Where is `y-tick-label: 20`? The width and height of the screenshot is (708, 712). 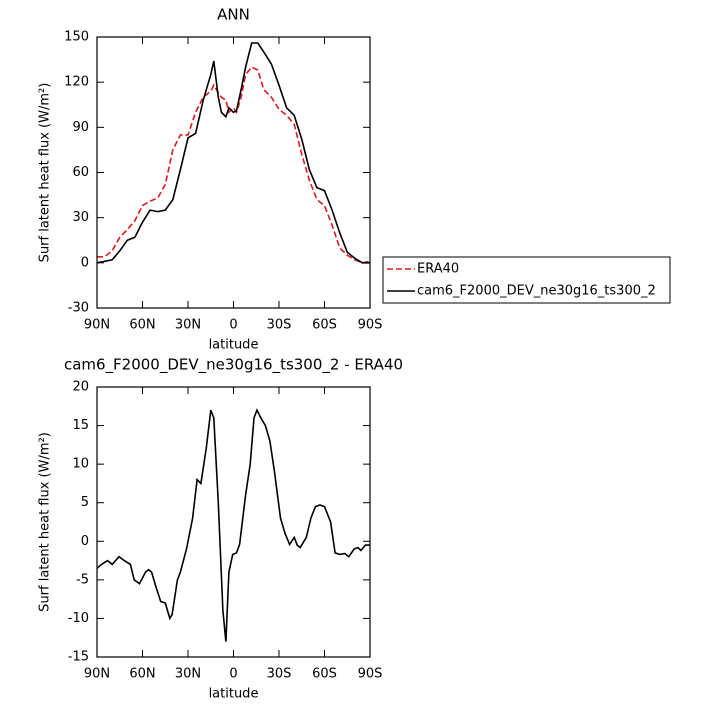 y-tick-label: 20 is located at coordinates (80, 387).